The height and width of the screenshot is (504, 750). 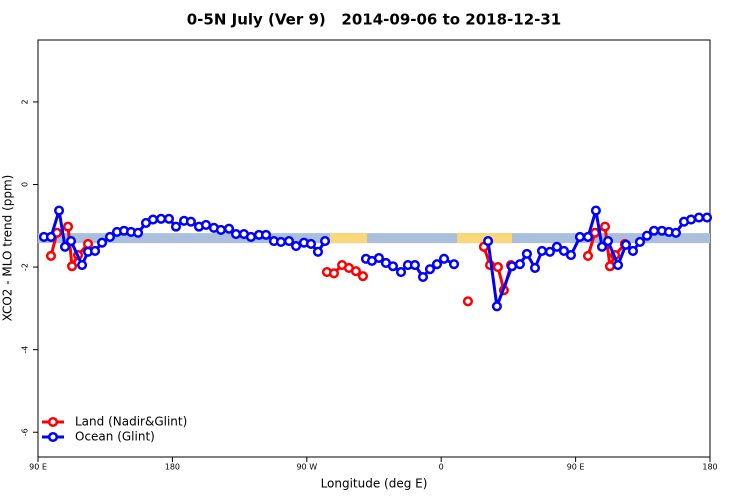 What do you see at coordinates (25, 184) in the screenshot?
I see `y-tick-label: 0` at bounding box center [25, 184].